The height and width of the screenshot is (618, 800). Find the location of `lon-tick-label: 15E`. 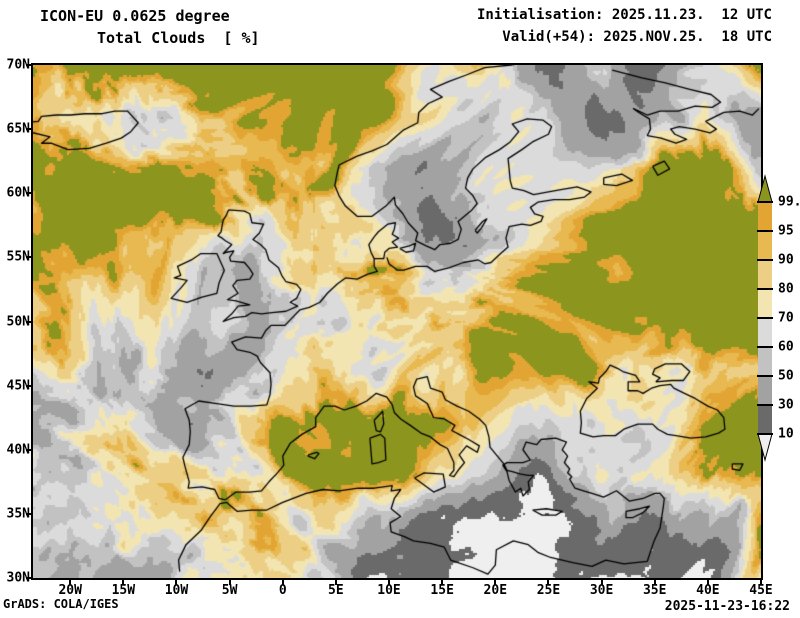

lon-tick-label: 15E is located at coordinates (442, 590).